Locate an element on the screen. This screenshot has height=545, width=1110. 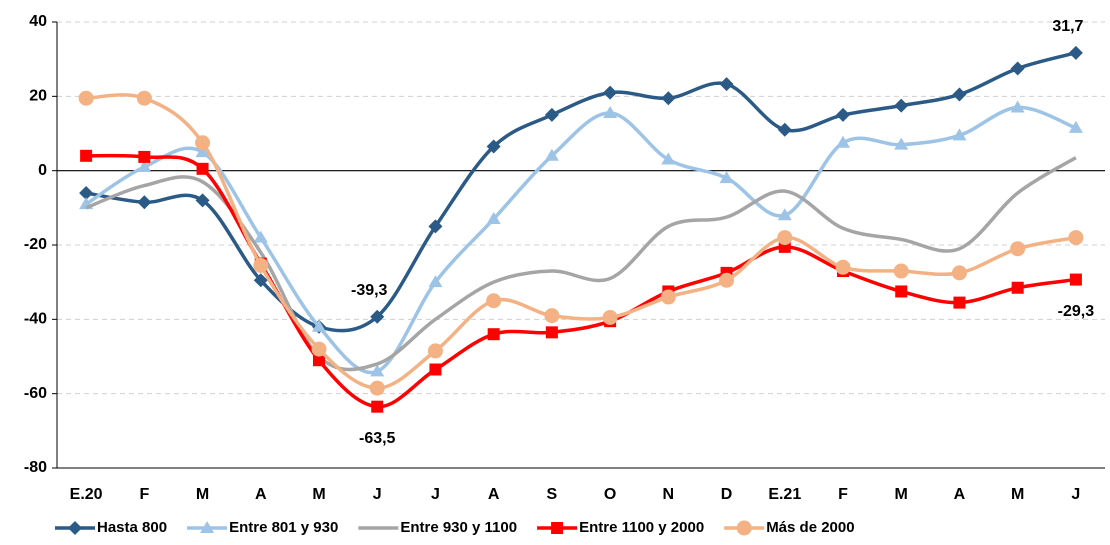
x-tick-label: O is located at coordinates (610, 494).